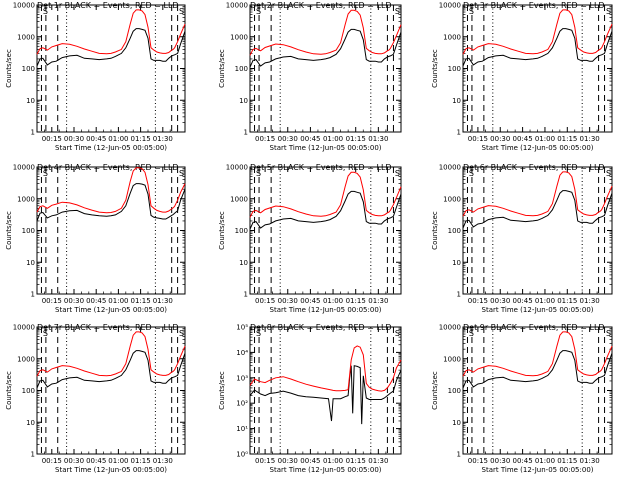  What do you see at coordinates (321, 327) in the screenshot?
I see `panel-title: Det 8r BLACK = Events, RED = LLD` at bounding box center [321, 327].